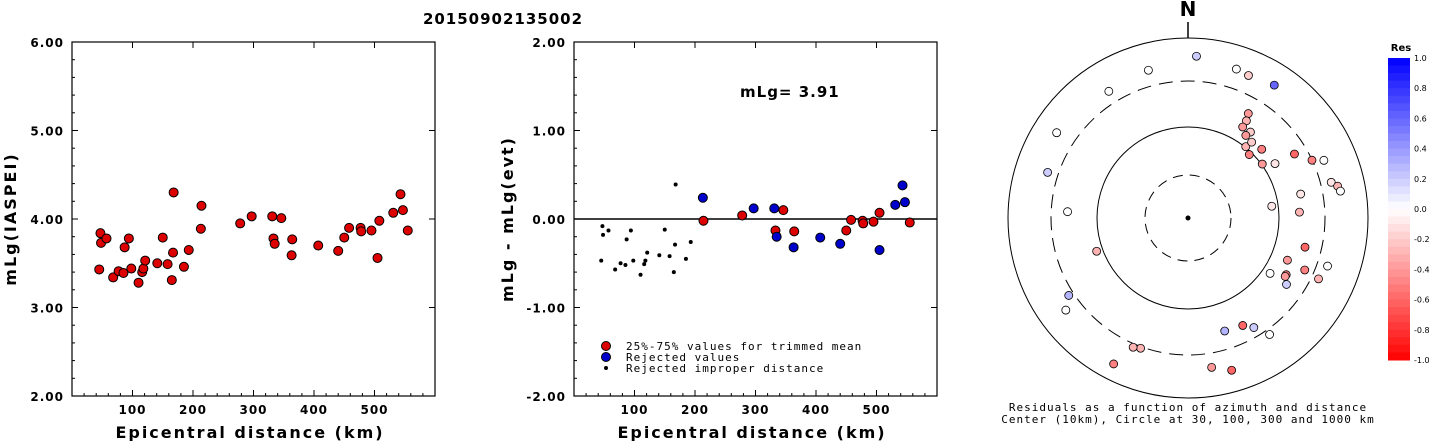 The height and width of the screenshot is (441, 1437). Describe the element at coordinates (47, 132) in the screenshot. I see `y-tick-label: 5.00` at that location.